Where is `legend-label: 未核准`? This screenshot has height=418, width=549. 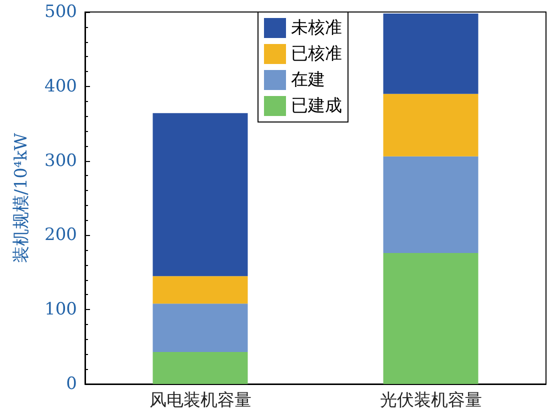
legend-label: 未核准 is located at coordinates (316, 28).